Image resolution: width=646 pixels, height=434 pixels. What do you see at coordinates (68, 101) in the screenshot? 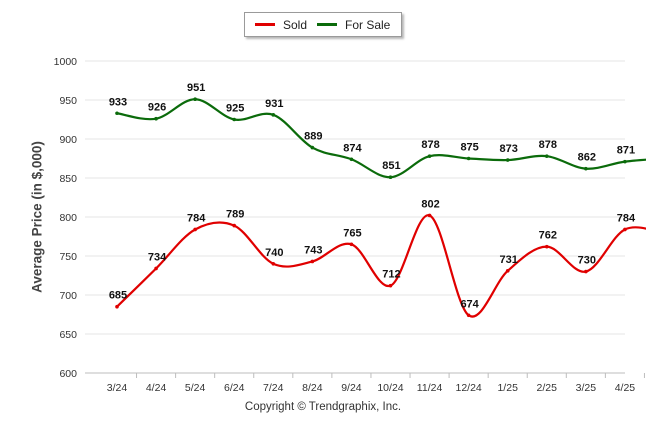
I see `y-tick-label: 950` at bounding box center [68, 101].